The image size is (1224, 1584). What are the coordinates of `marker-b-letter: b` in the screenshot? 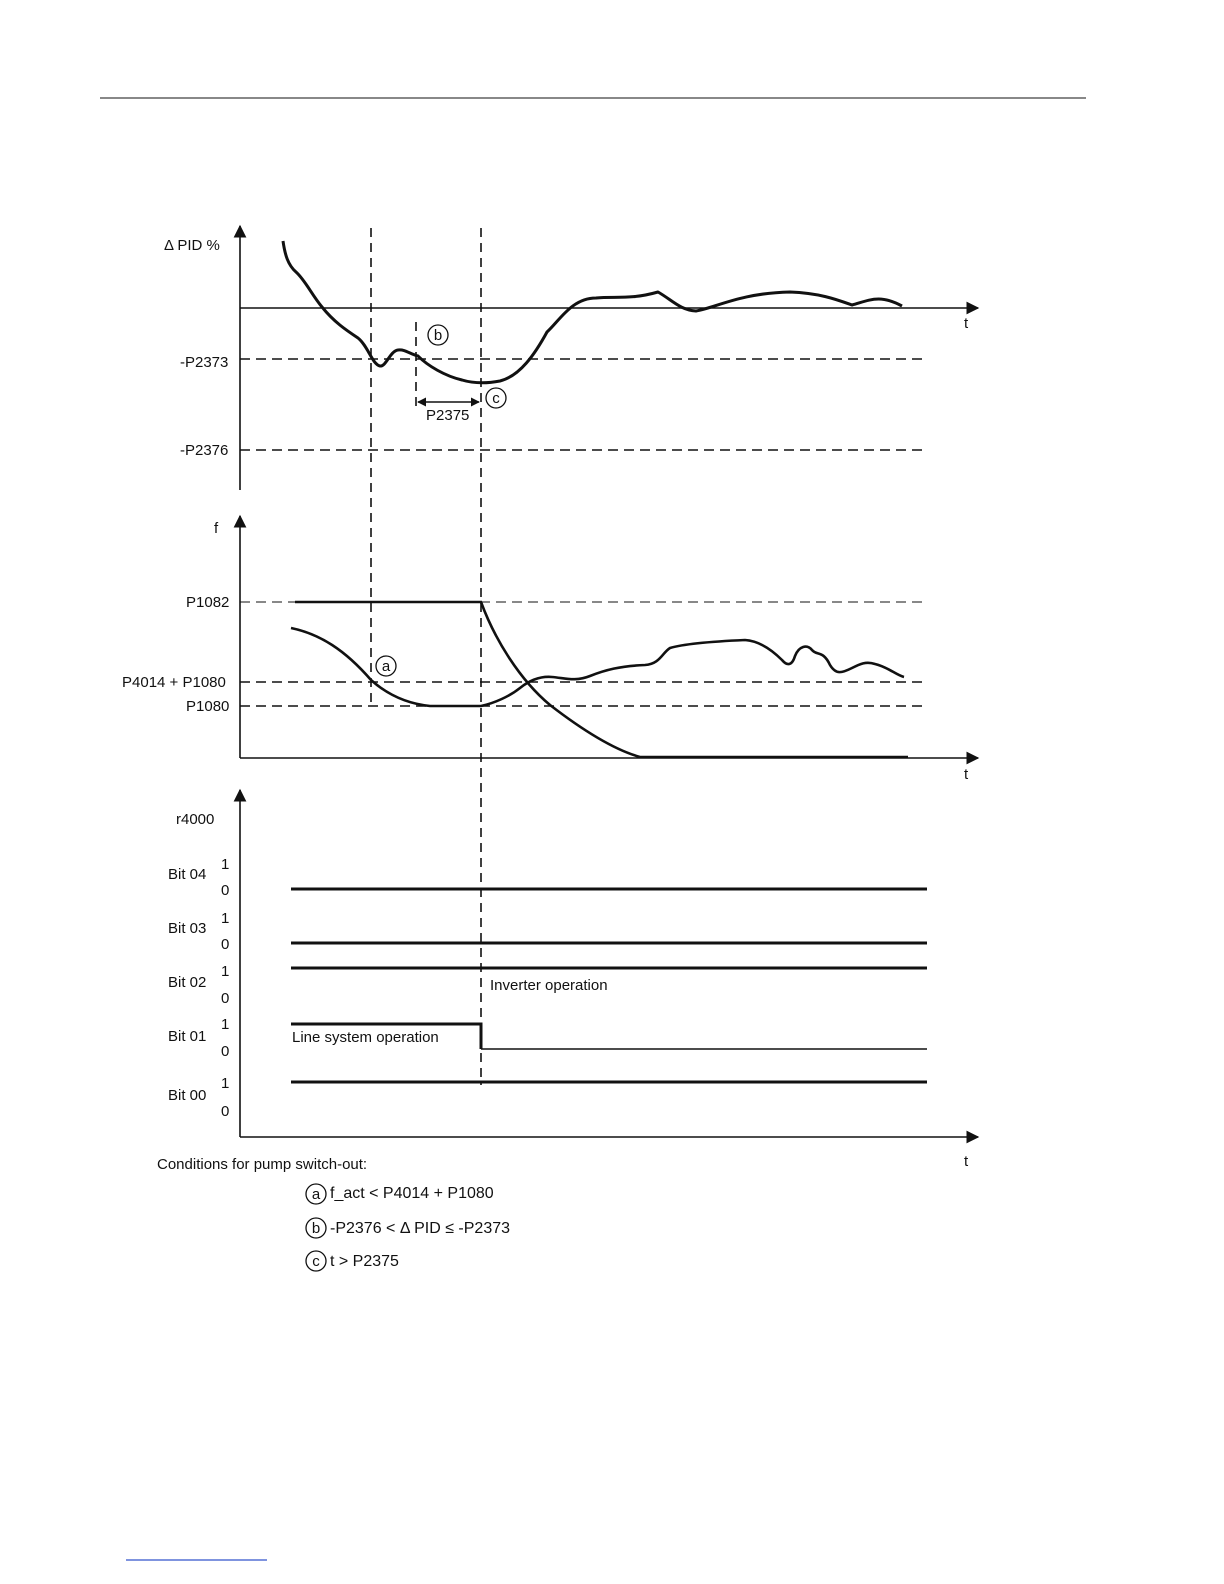 It's located at (438, 335).